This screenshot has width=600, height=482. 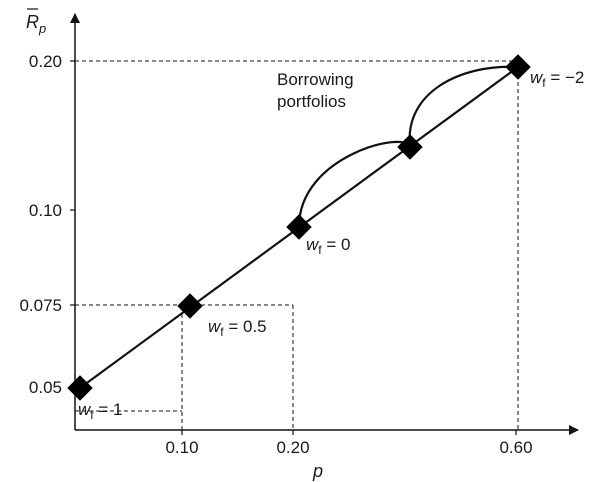 I want to click on point-label: wf = 0, so click(x=328, y=246).